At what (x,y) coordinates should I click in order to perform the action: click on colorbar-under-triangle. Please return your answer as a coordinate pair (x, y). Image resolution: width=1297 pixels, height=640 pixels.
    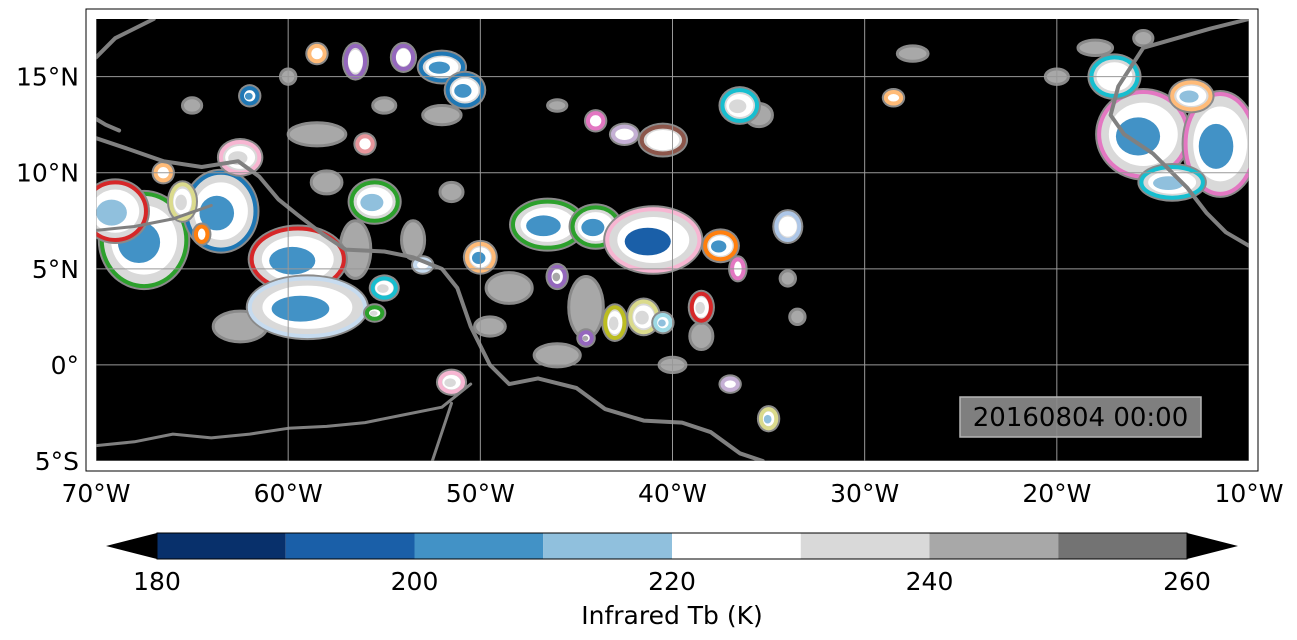
    Looking at the image, I should click on (131, 546).